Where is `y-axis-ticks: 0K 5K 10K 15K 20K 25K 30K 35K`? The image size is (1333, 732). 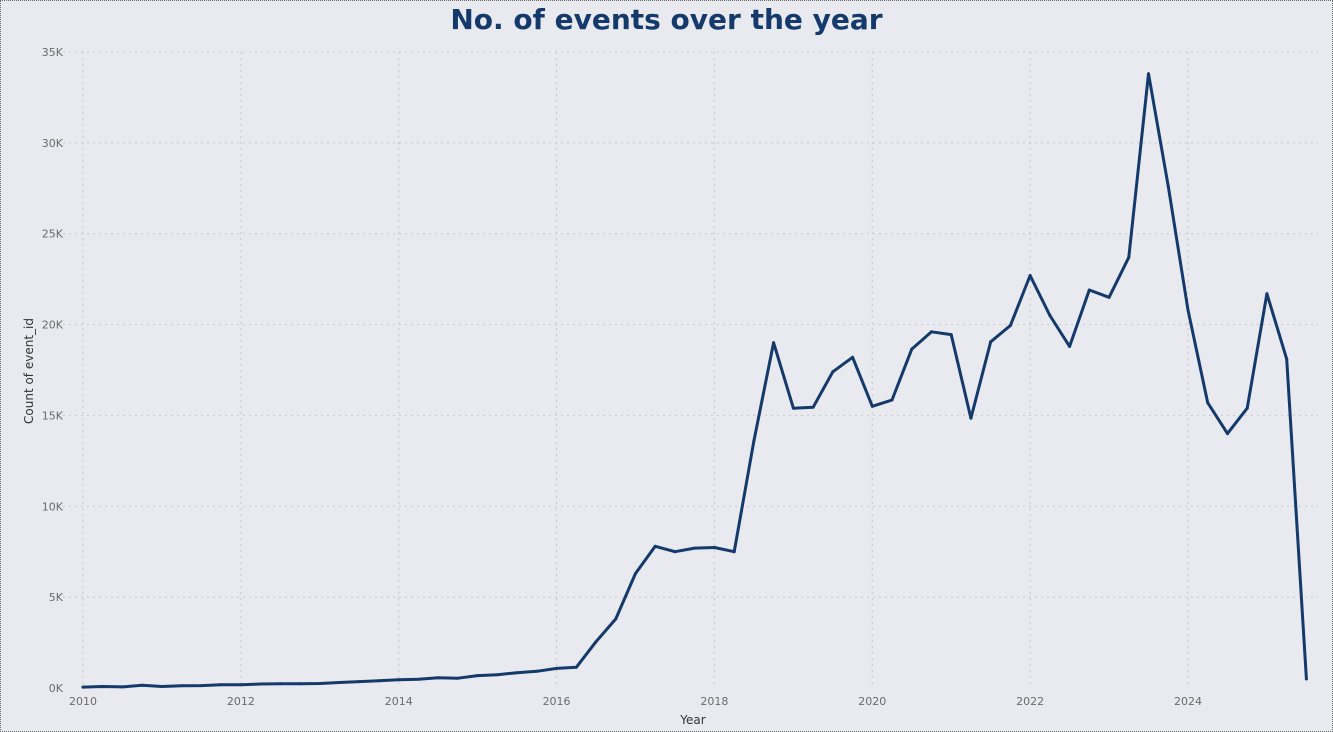
y-axis-ticks: 0K 5K 10K 15K 20K 25K 30K 35K is located at coordinates (53, 370).